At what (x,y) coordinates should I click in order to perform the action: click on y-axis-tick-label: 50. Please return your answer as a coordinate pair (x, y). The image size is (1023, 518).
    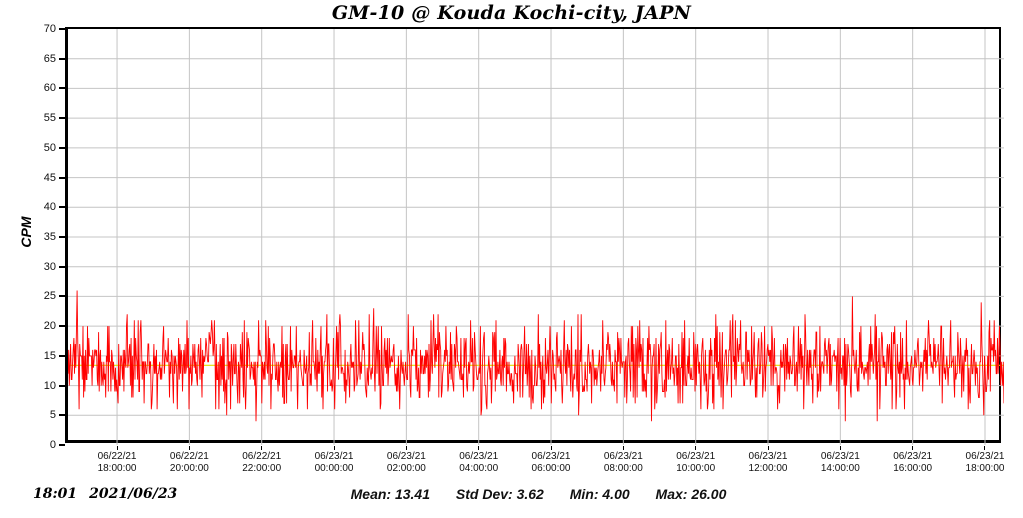
    Looking at the image, I should click on (49, 147).